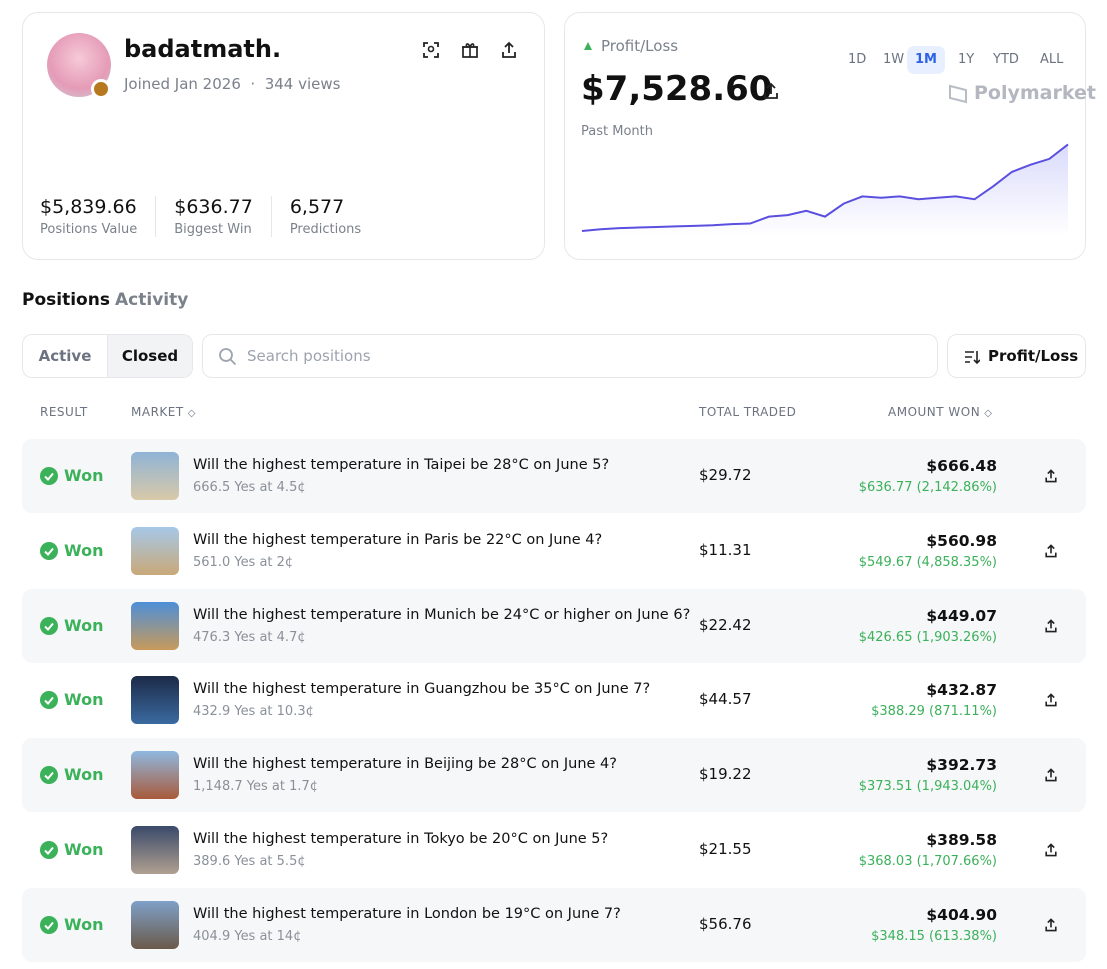 Image resolution: width=1107 pixels, height=969 pixels. I want to click on views: 344 views, so click(302, 84).